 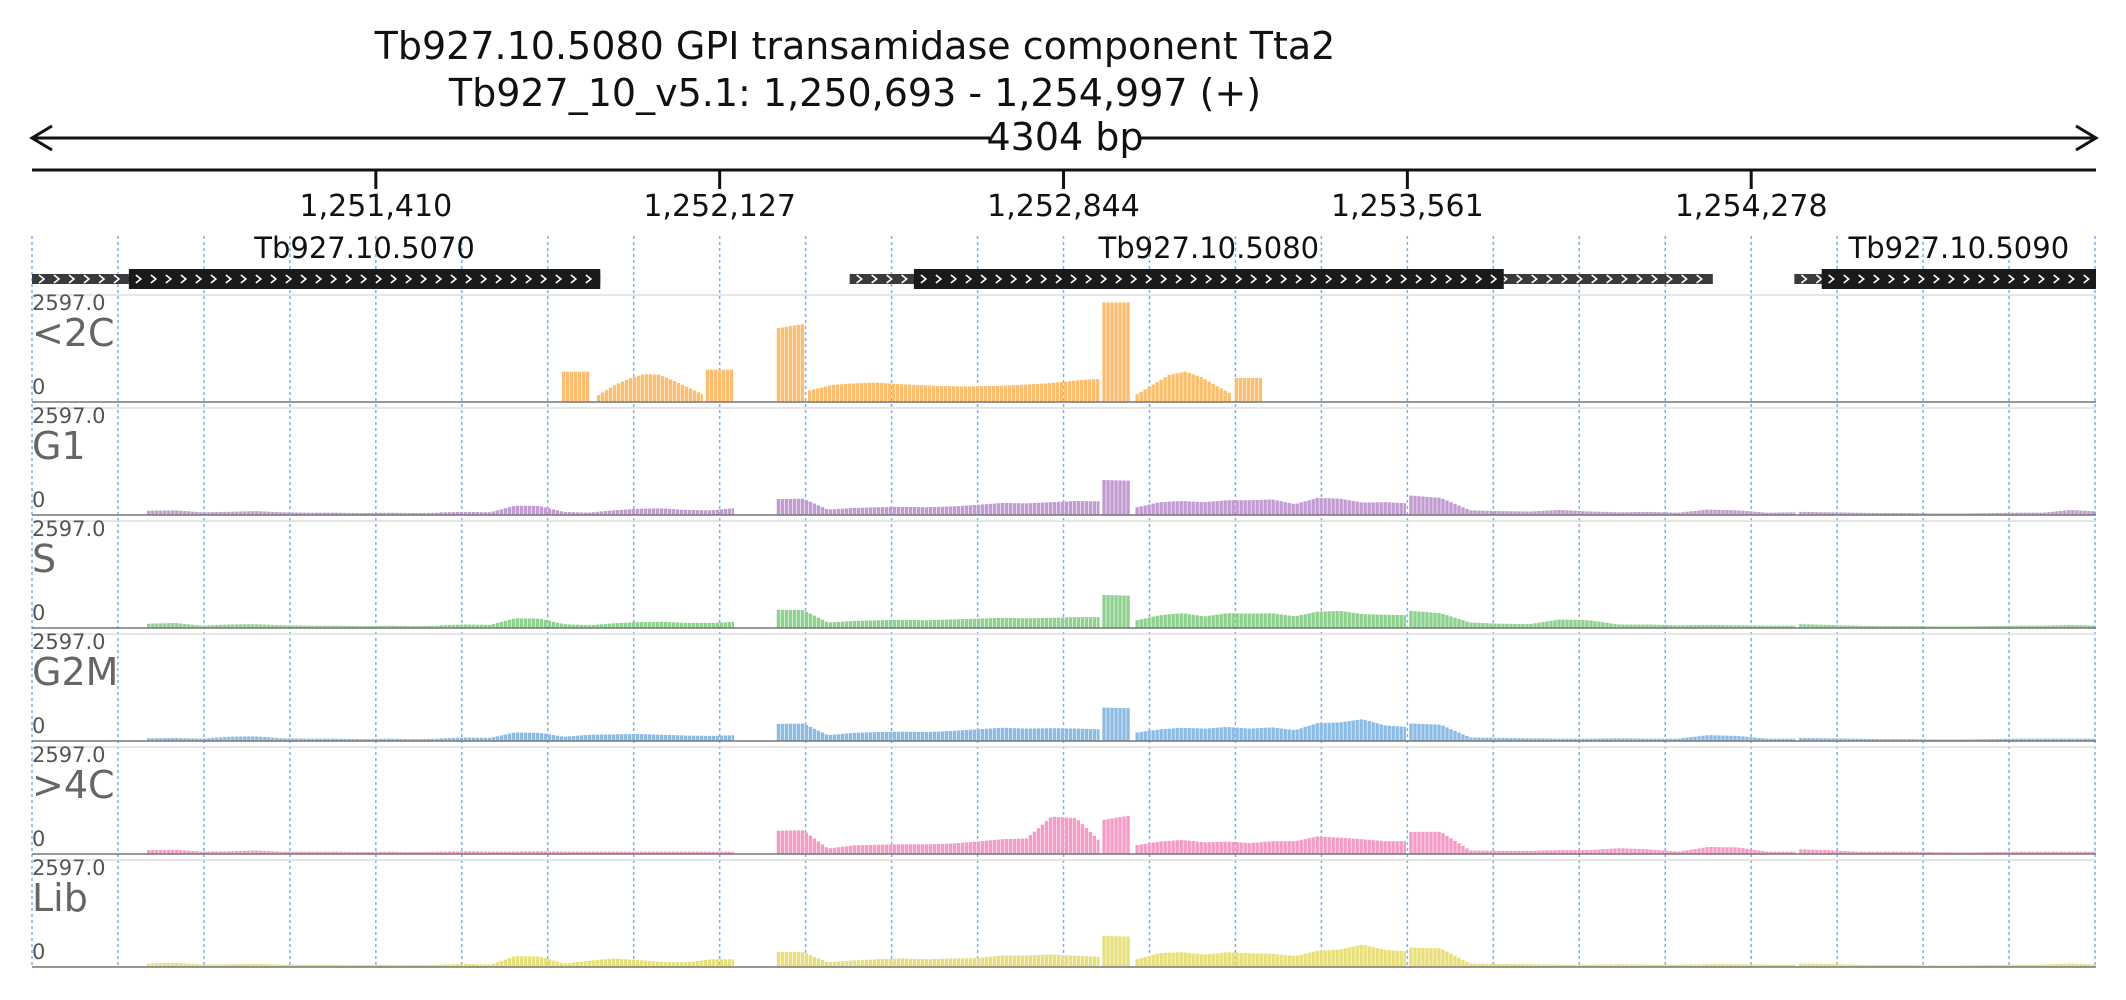 I want to click on span-arrow: 4304 bp, so click(x=1064, y=137).